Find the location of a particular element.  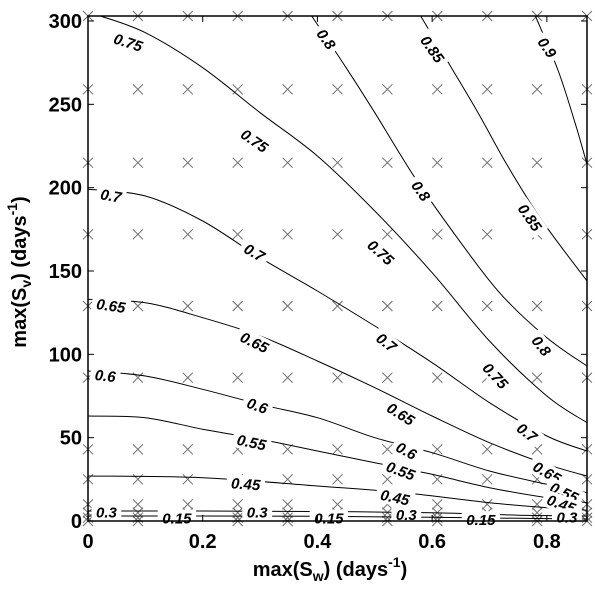

x-tick-label: 0.8 is located at coordinates (547, 542).